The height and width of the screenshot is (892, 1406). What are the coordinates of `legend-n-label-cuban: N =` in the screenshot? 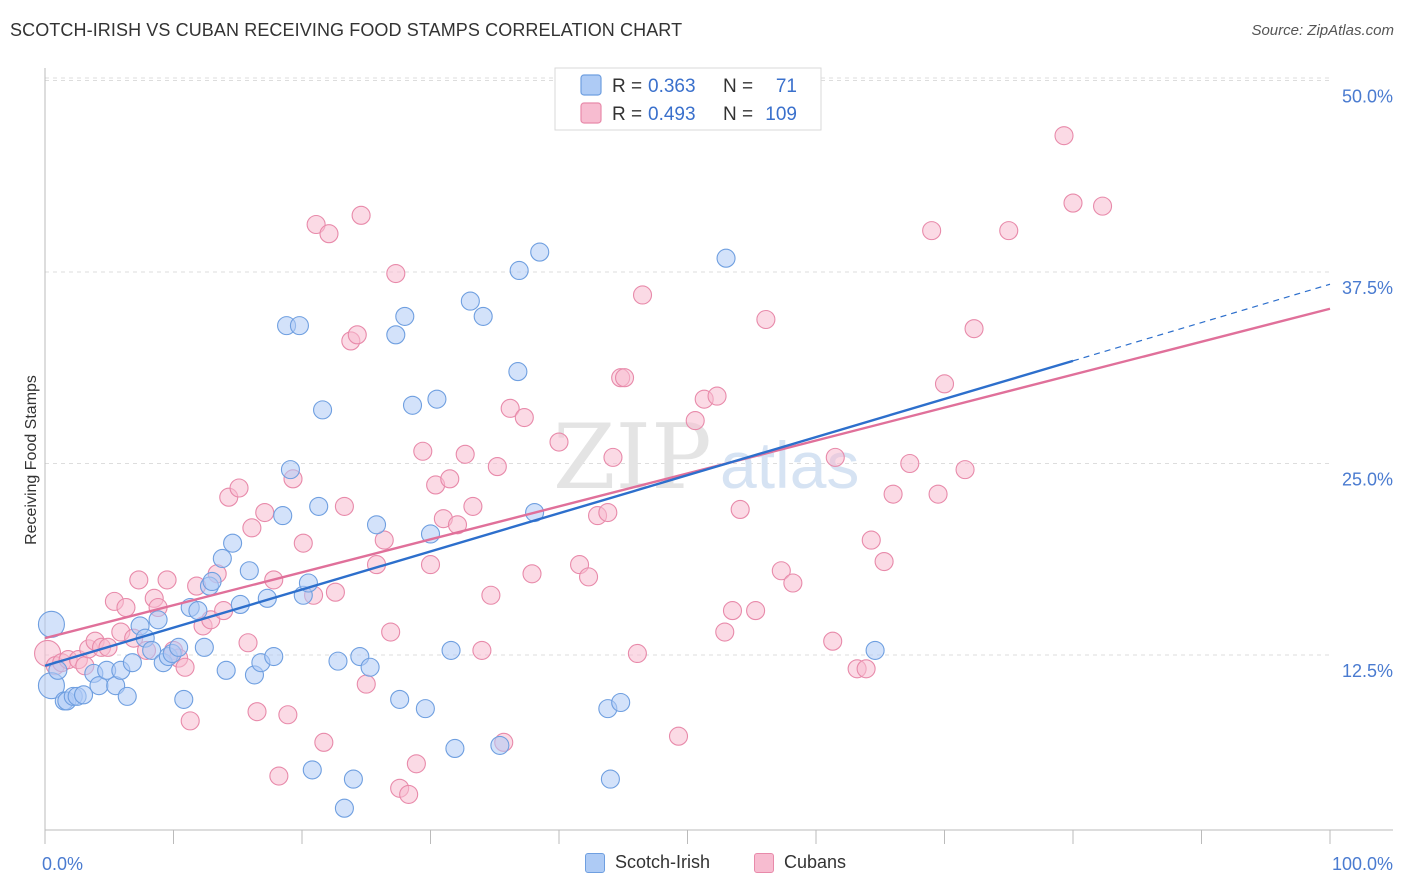 It's located at (738, 114).